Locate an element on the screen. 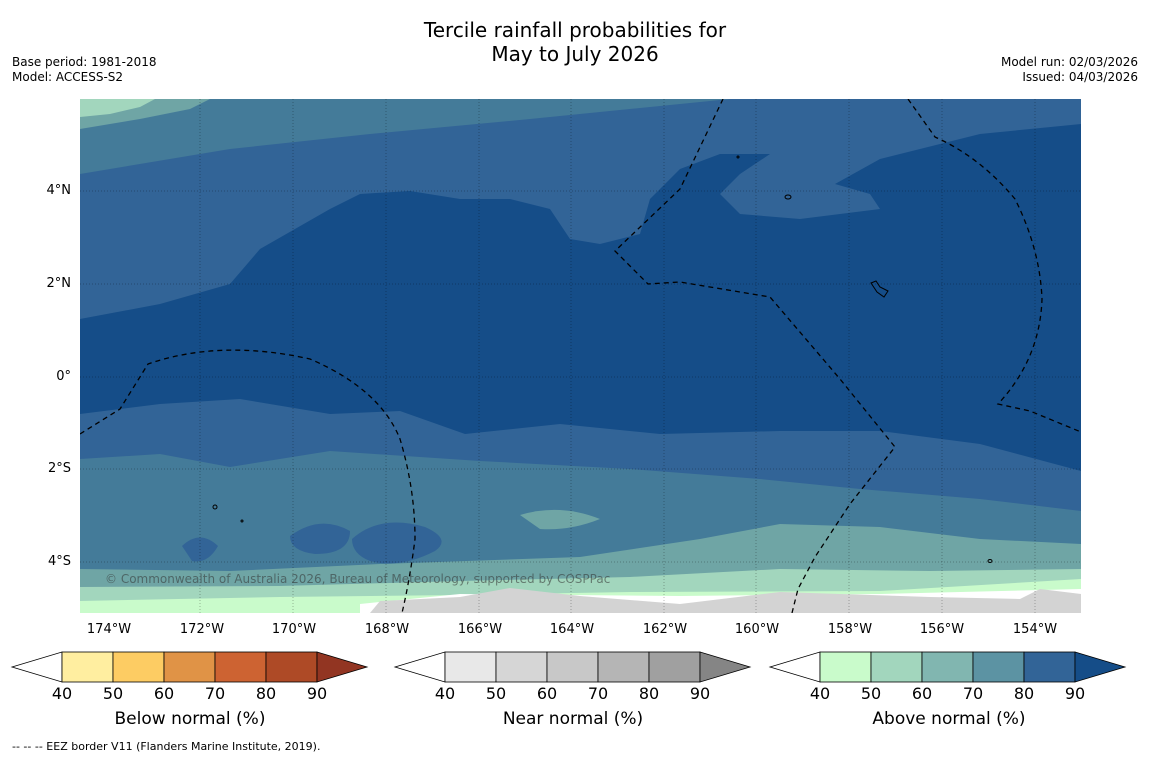 This screenshot has width=1150, height=758. model-name: Model: ACCESS-S2 is located at coordinates (68, 77).